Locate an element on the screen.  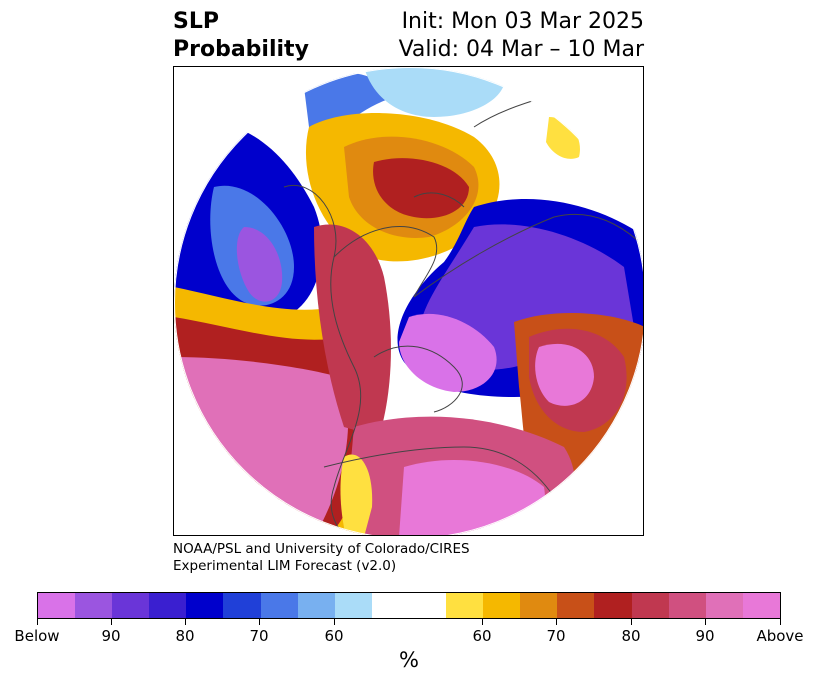
valid-range: Valid: 04 Mar – 10 Mar is located at coordinates (521, 49).